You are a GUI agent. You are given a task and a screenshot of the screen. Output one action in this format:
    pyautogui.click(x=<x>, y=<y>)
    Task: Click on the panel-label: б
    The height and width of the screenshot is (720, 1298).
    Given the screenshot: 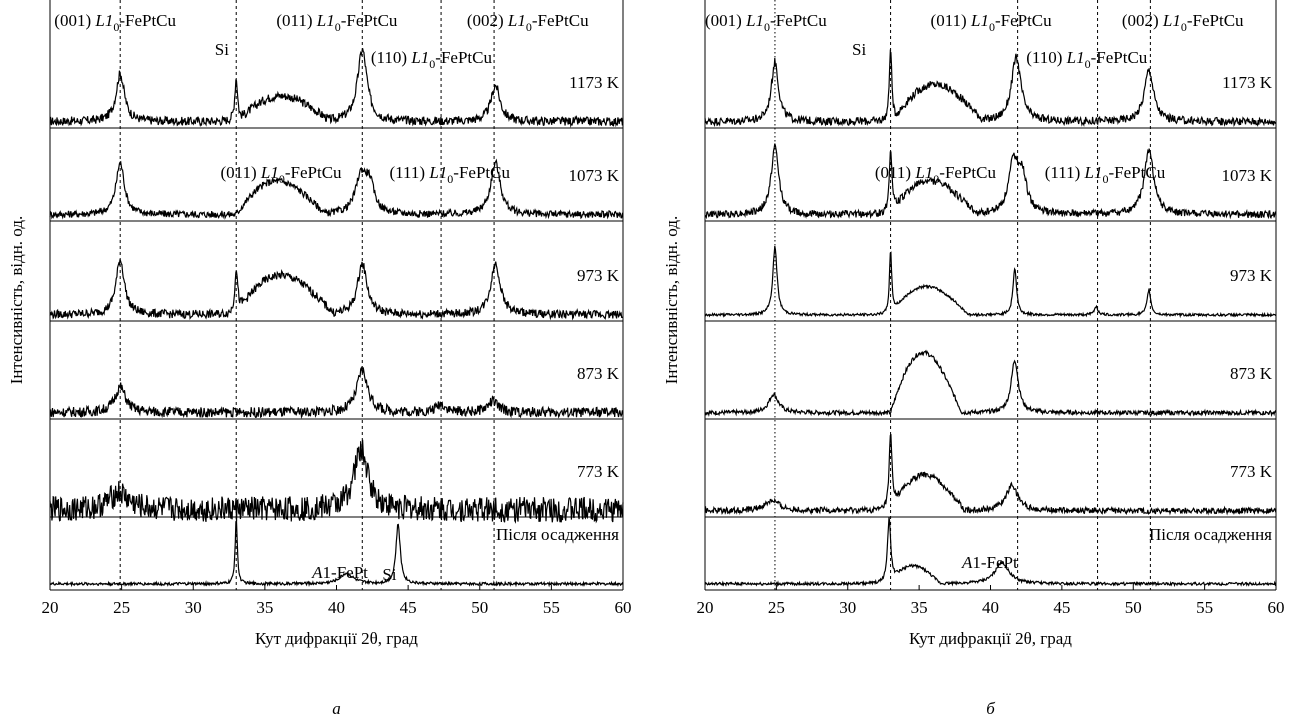 What is the action you would take?
    pyautogui.click(x=990, y=708)
    